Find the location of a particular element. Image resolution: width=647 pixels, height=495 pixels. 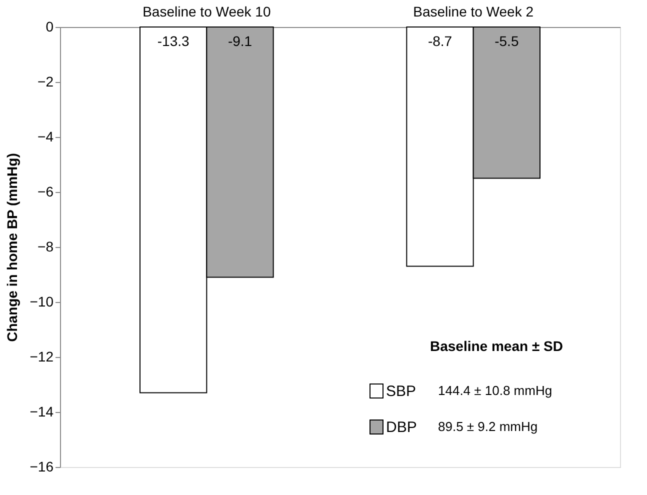

annotation: 89.5 ± 9.2 mmHg is located at coordinates (488, 426).